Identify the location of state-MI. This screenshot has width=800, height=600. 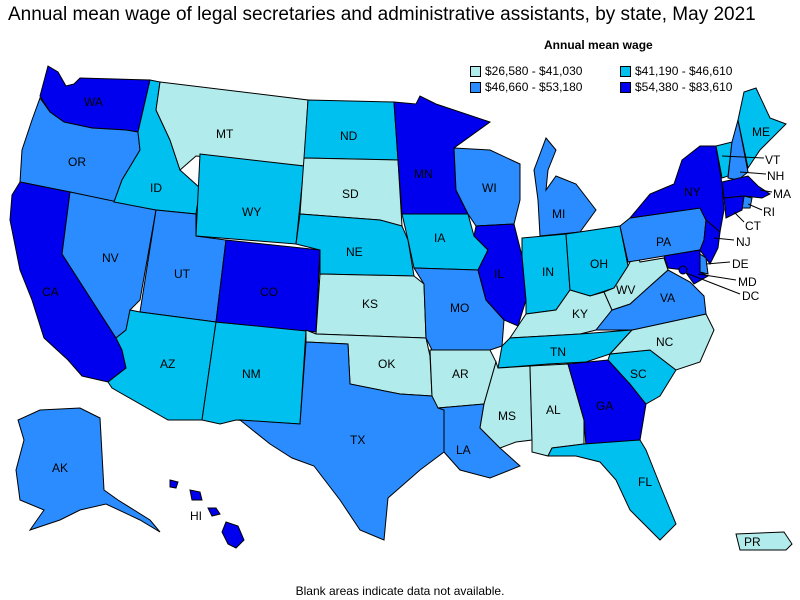
(565, 187).